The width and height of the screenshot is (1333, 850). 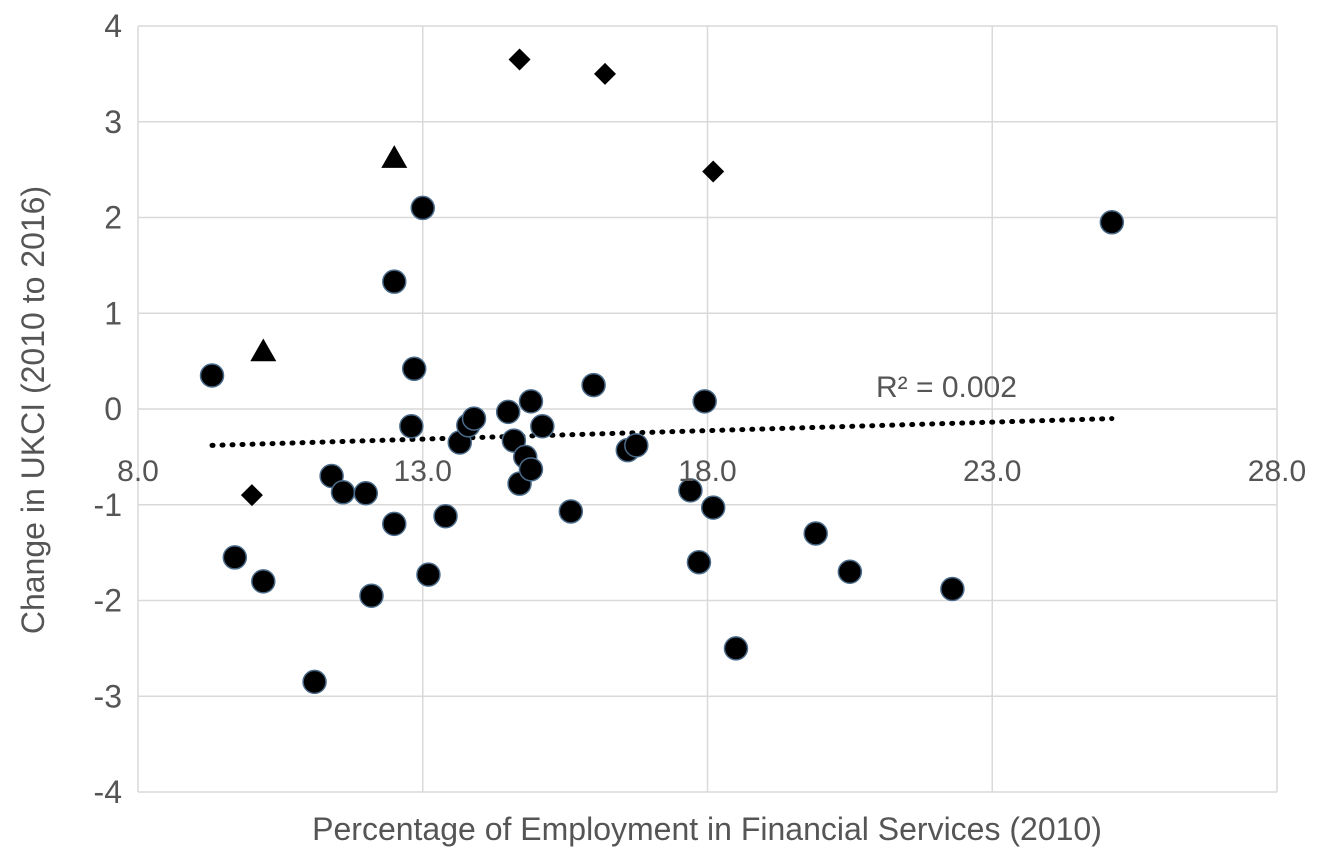 I want to click on trendline, so click(x=662, y=432).